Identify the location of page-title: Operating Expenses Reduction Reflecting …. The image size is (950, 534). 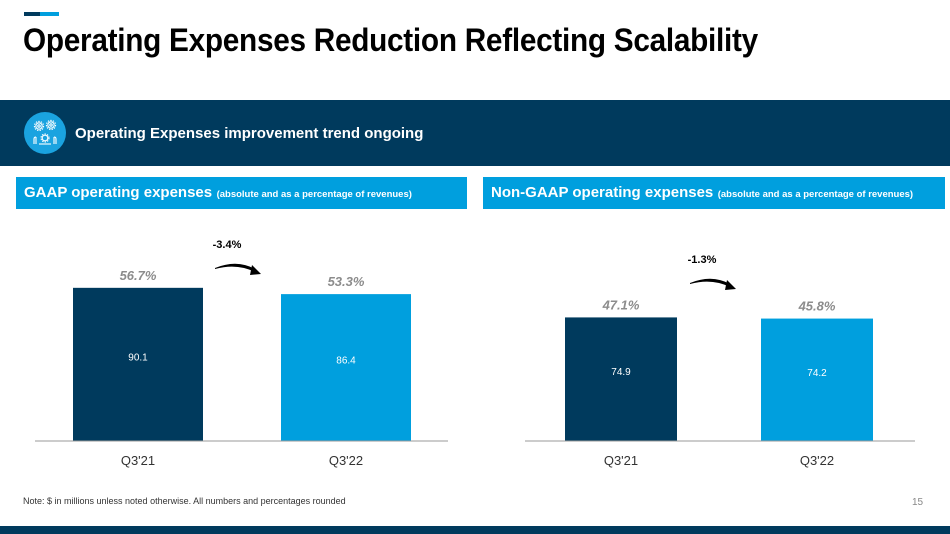
(390, 40).